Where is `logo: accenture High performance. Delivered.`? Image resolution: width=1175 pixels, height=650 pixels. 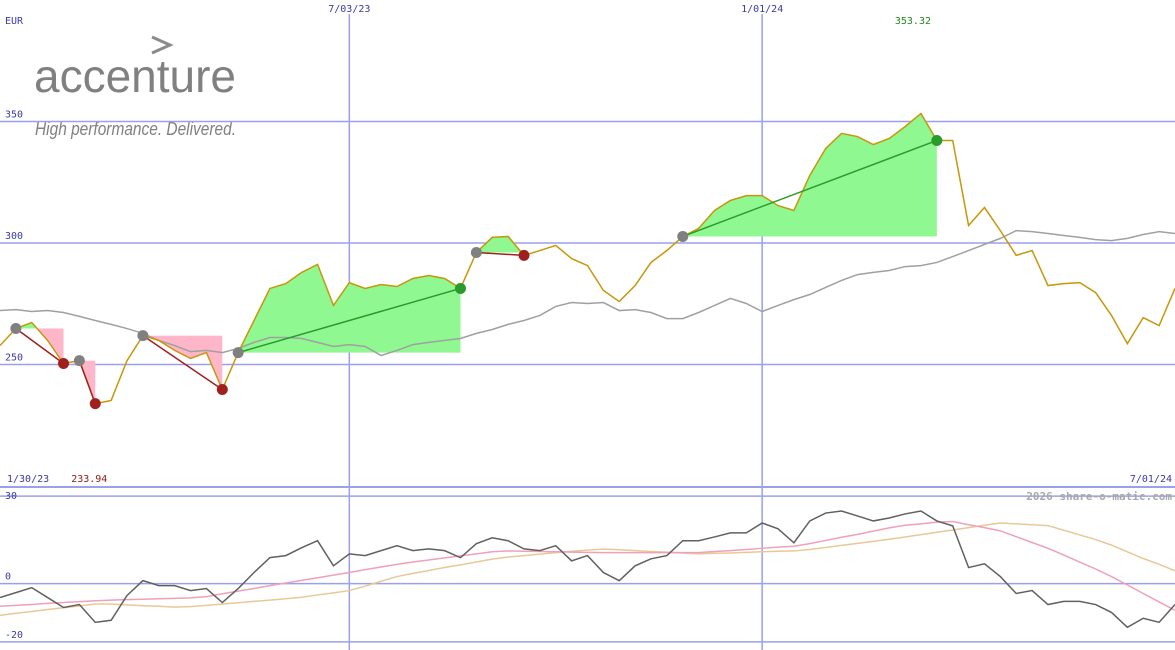 logo: accenture High performance. Delivered. is located at coordinates (135, 87).